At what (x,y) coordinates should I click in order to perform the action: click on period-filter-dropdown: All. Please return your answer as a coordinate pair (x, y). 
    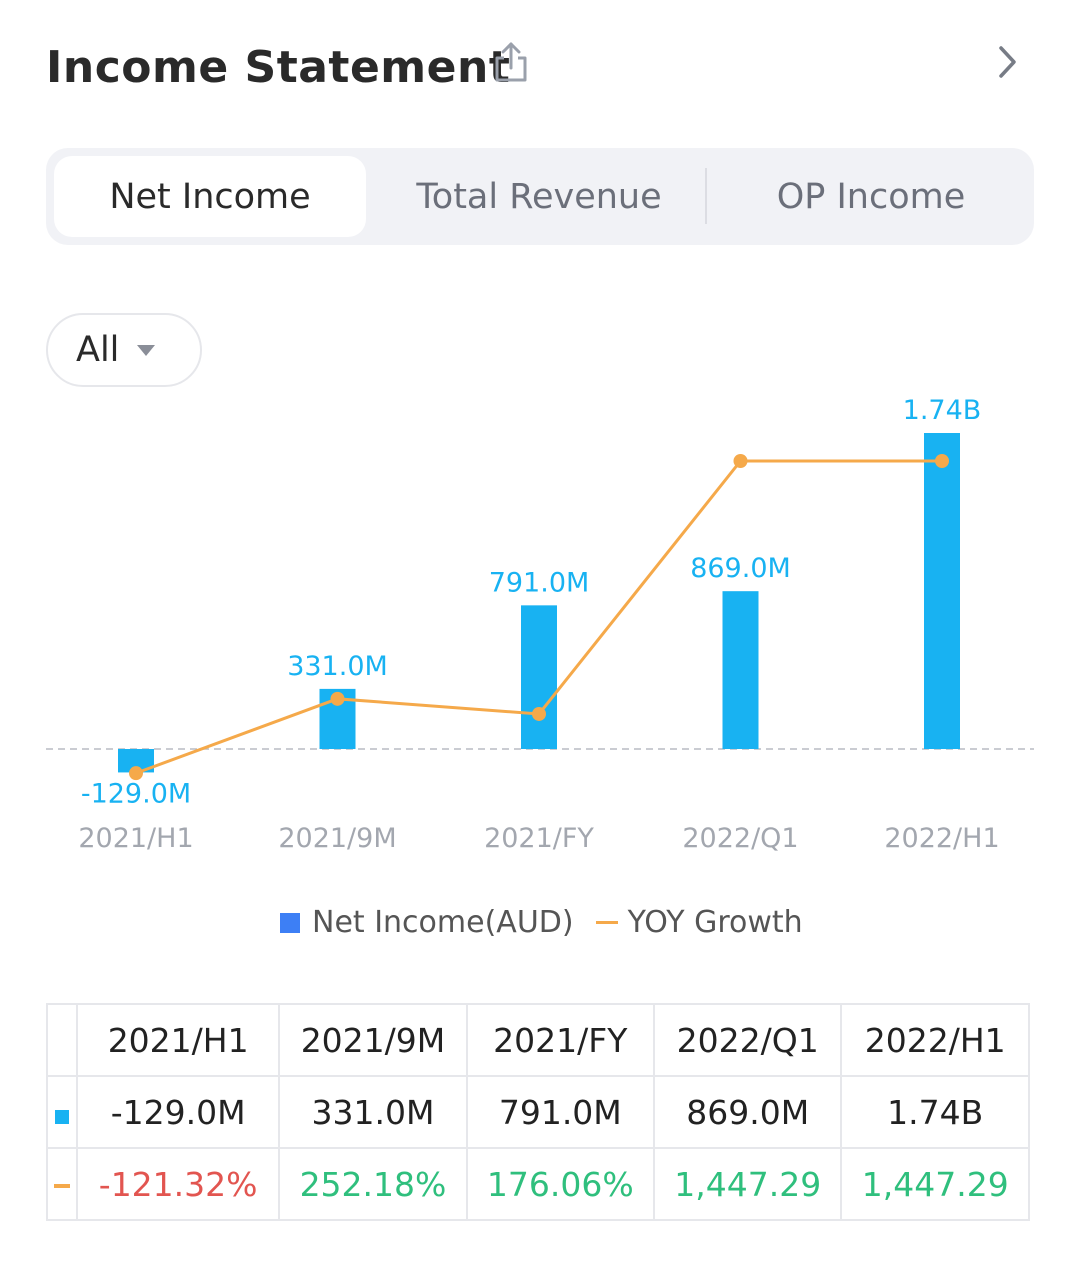
    Looking at the image, I should click on (124, 350).